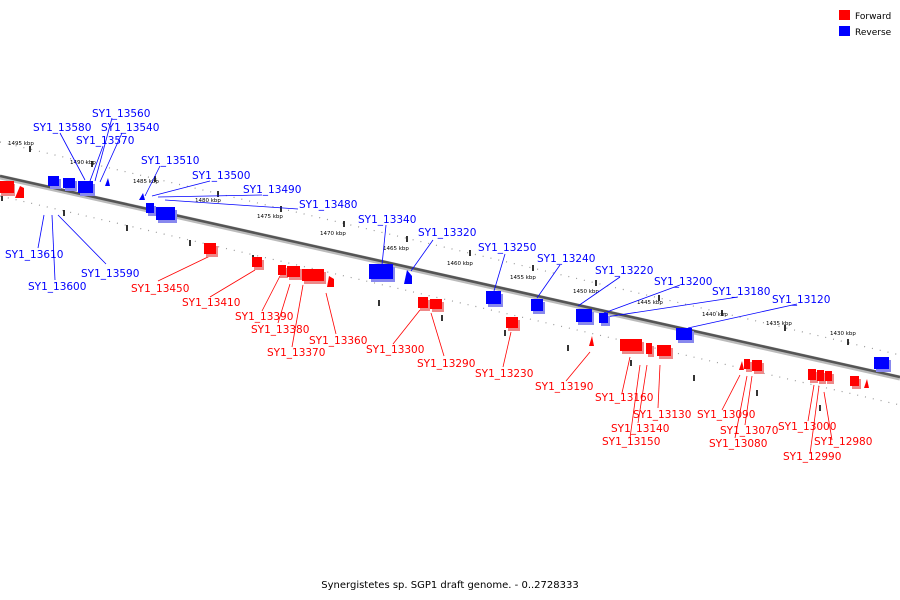  I want to click on gene-label: SY1_13390, so click(264, 317).